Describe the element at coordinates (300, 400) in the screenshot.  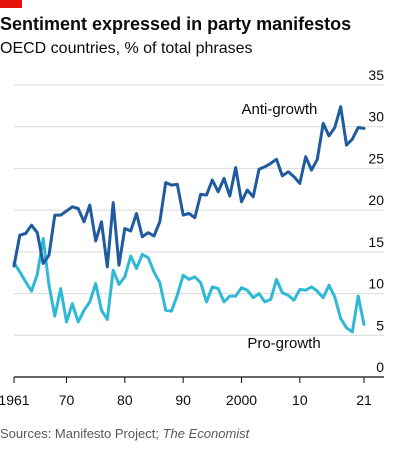
I see `x-tick-label-2010: 10` at that location.